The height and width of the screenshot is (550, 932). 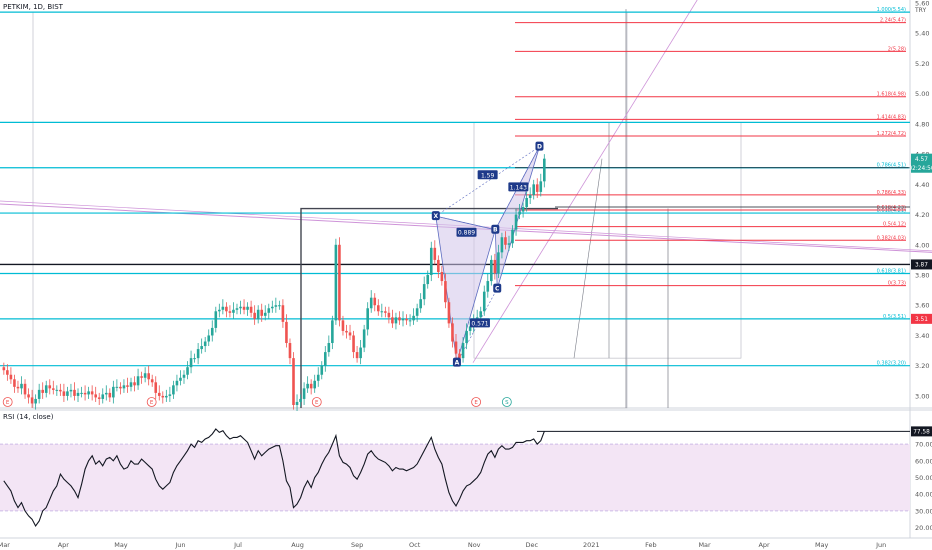 What do you see at coordinates (891, 193) in the screenshot?
I see `red-fib-label: 0.786(4.33)` at bounding box center [891, 193].